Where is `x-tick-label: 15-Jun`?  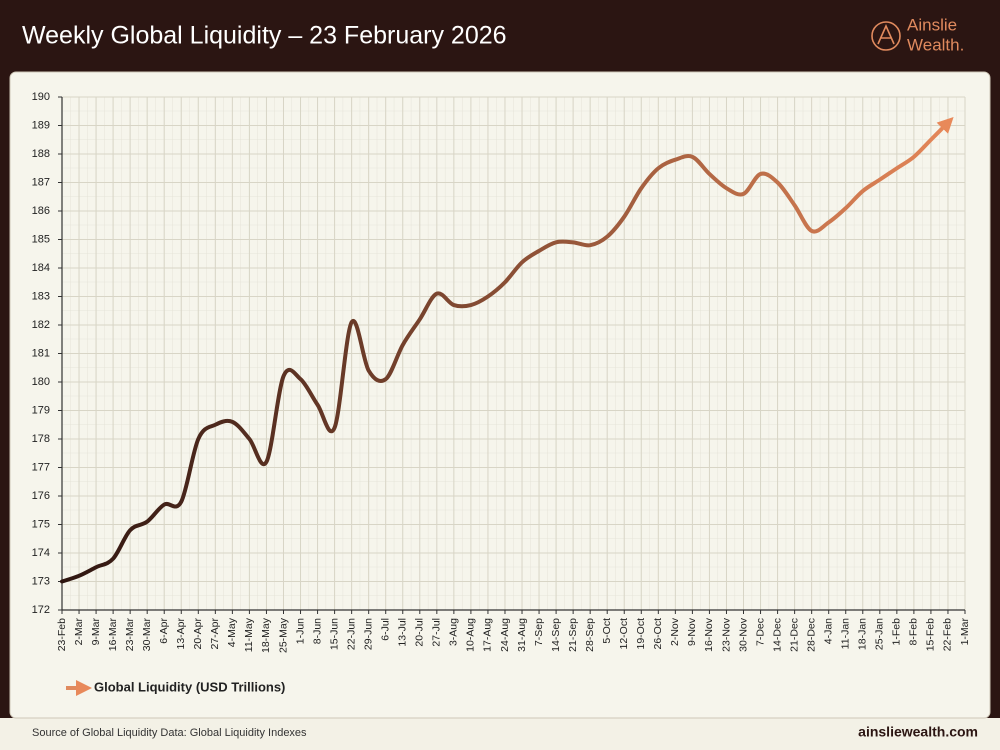
x-tick-label: 15-Jun is located at coordinates (334, 634).